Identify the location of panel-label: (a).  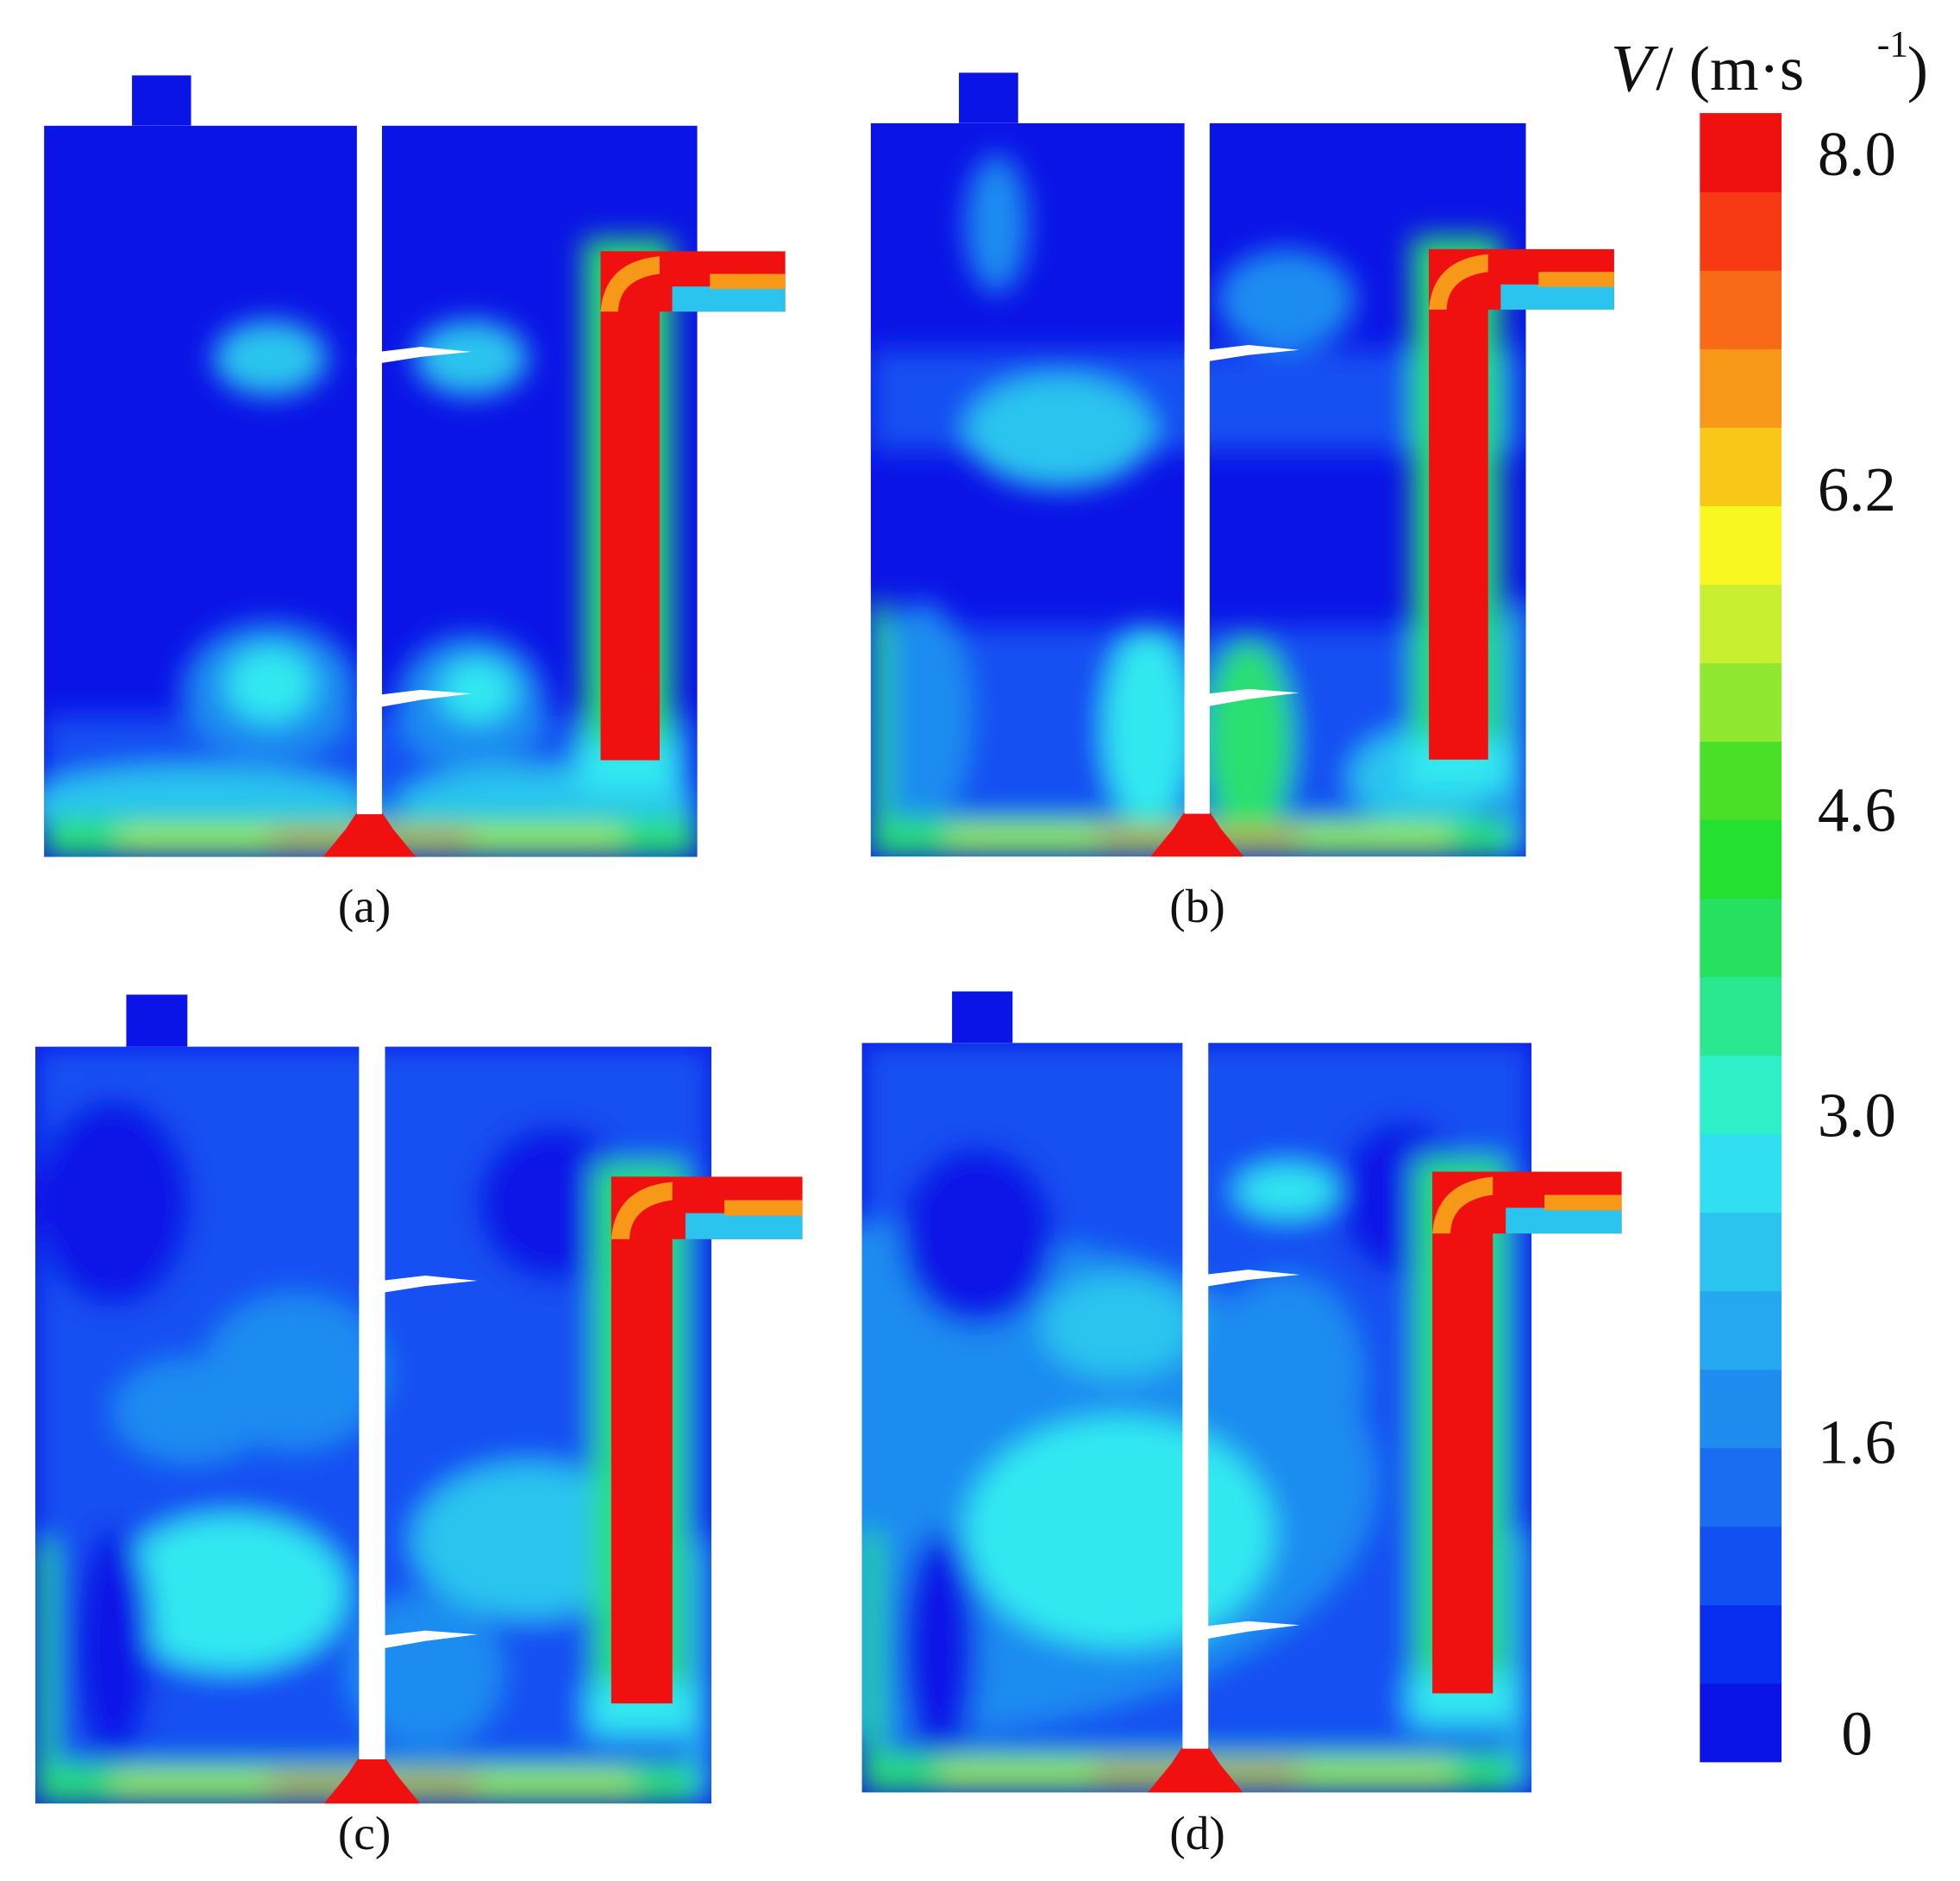
(364, 906).